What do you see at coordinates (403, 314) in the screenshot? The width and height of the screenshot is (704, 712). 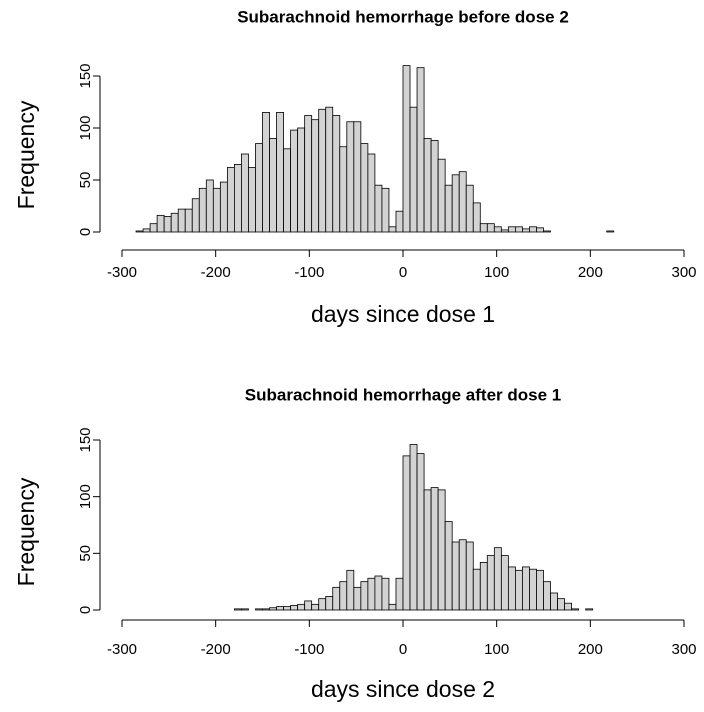 I see `x-axis-label: days since dose 1` at bounding box center [403, 314].